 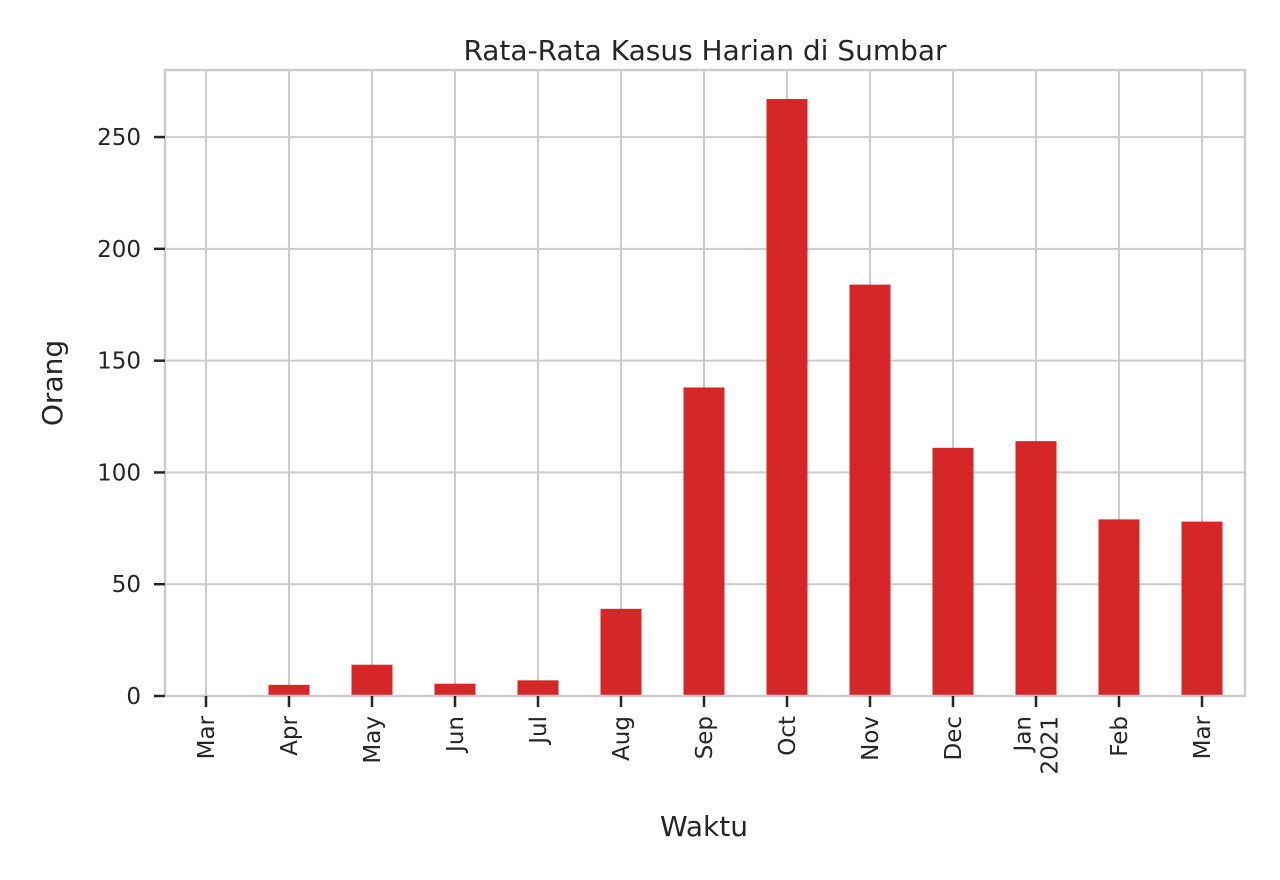 I want to click on x-tick-label-12: Mar, so click(x=1203, y=737).